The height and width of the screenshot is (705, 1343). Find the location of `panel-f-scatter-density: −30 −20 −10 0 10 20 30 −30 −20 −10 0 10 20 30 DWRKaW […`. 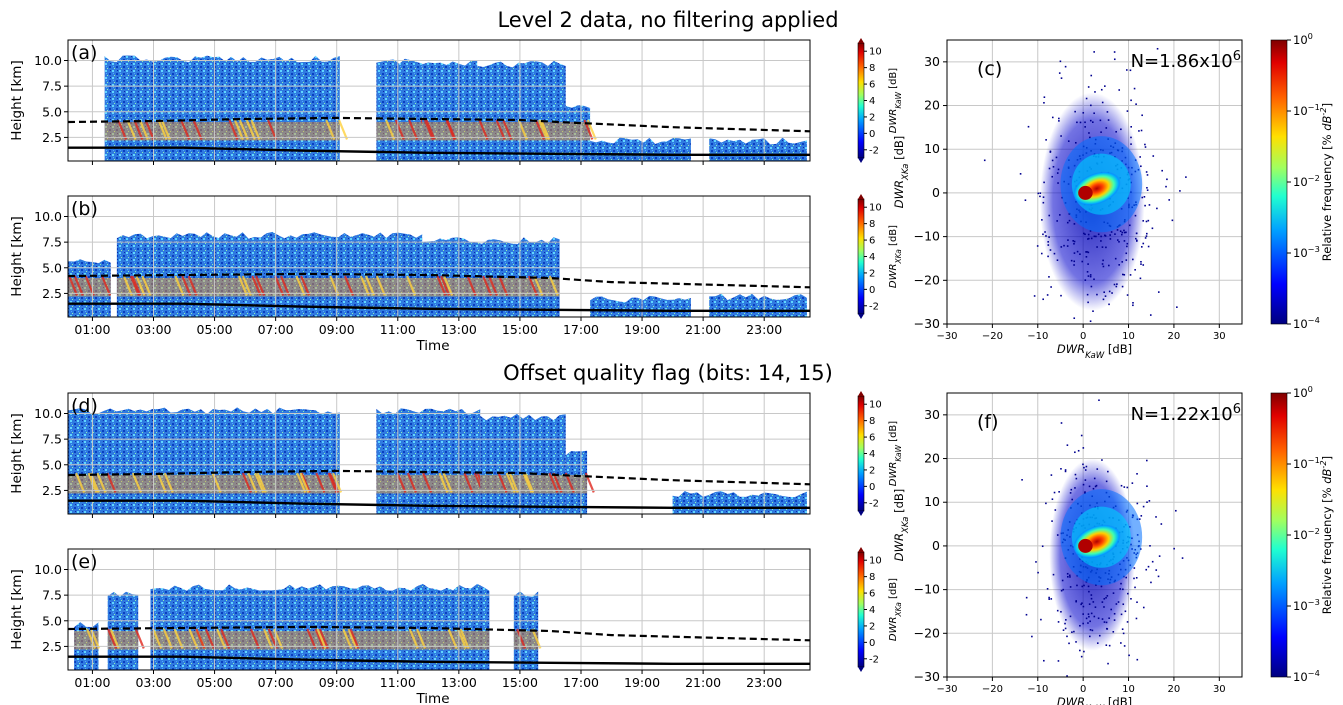

panel-f-scatter-density: −30 −20 −10 0 10 20 30 −30 −20 −10 0 10 20 30 DWRKaW [… is located at coordinates (1113, 544).